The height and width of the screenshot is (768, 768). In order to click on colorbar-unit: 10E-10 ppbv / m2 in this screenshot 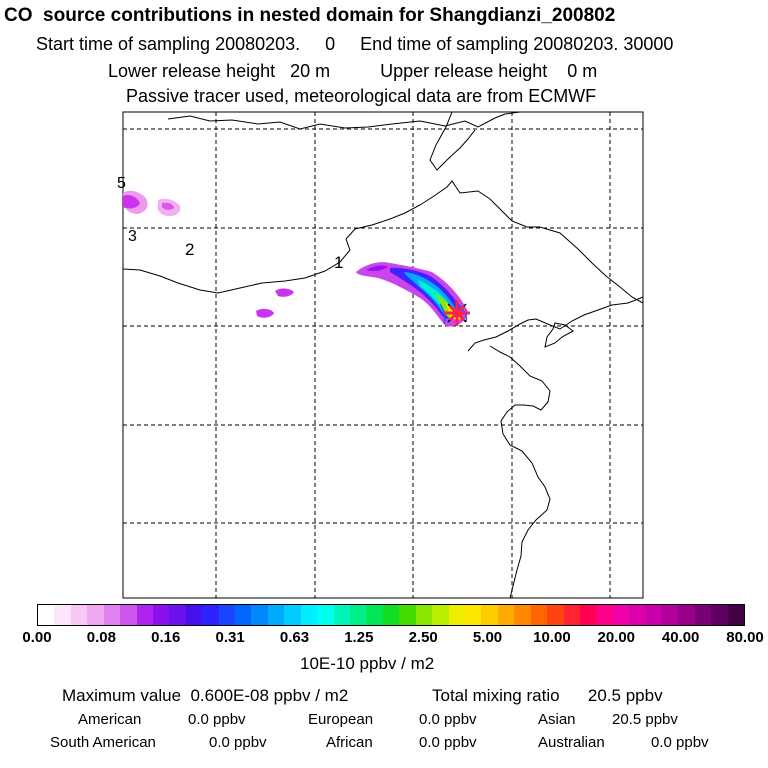, I will do `click(367, 663)`.